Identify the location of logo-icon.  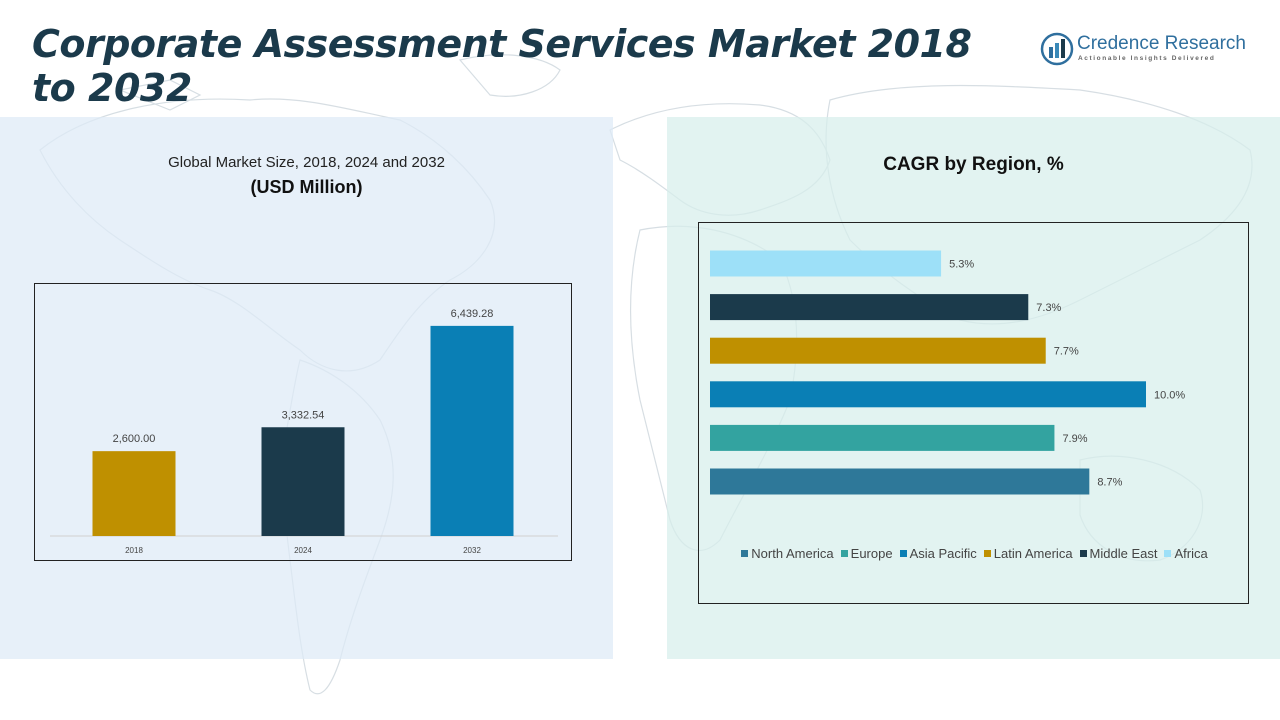
(1057, 49).